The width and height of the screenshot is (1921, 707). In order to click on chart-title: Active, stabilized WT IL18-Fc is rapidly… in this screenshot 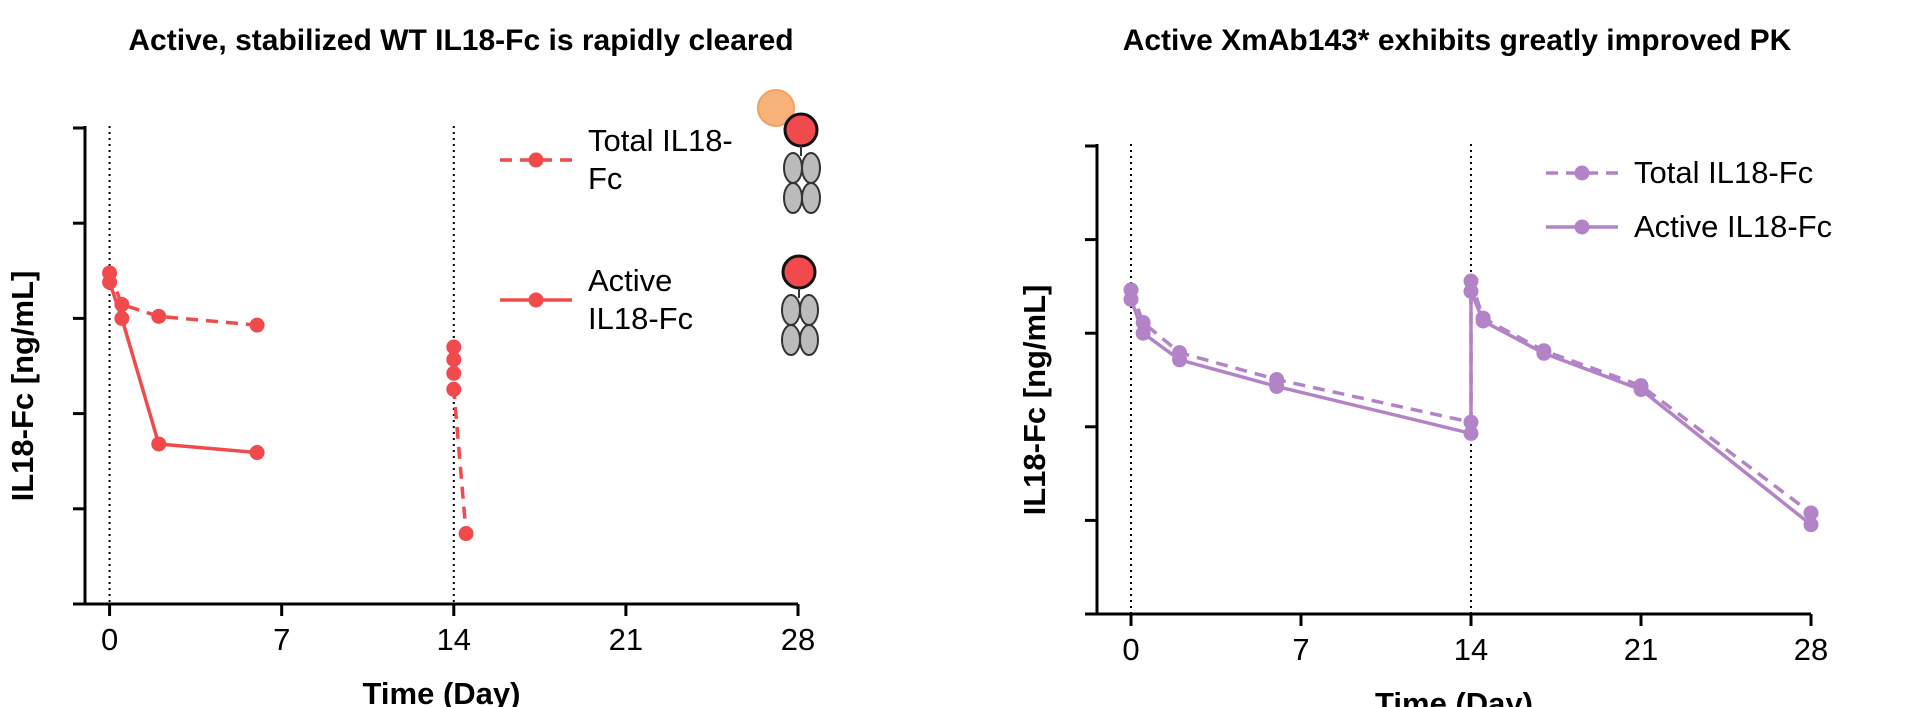, I will do `click(460, 40)`.